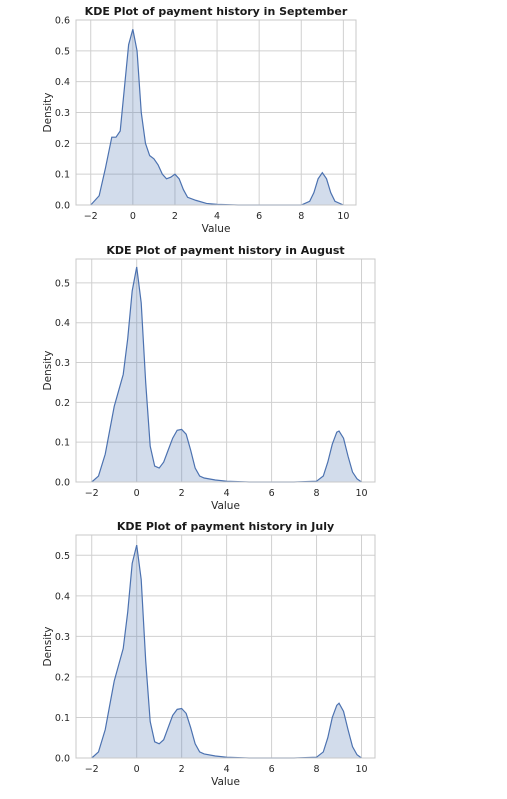  I want to click on y-tick-label: 0.6, so click(62, 21).